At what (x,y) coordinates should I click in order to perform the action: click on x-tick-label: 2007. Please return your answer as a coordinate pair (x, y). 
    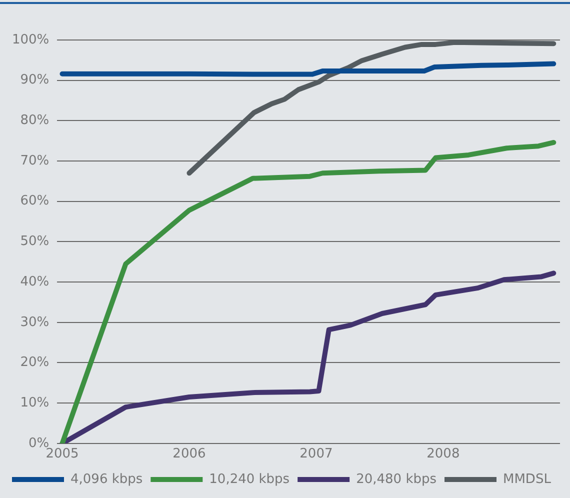
    Looking at the image, I should click on (316, 454).